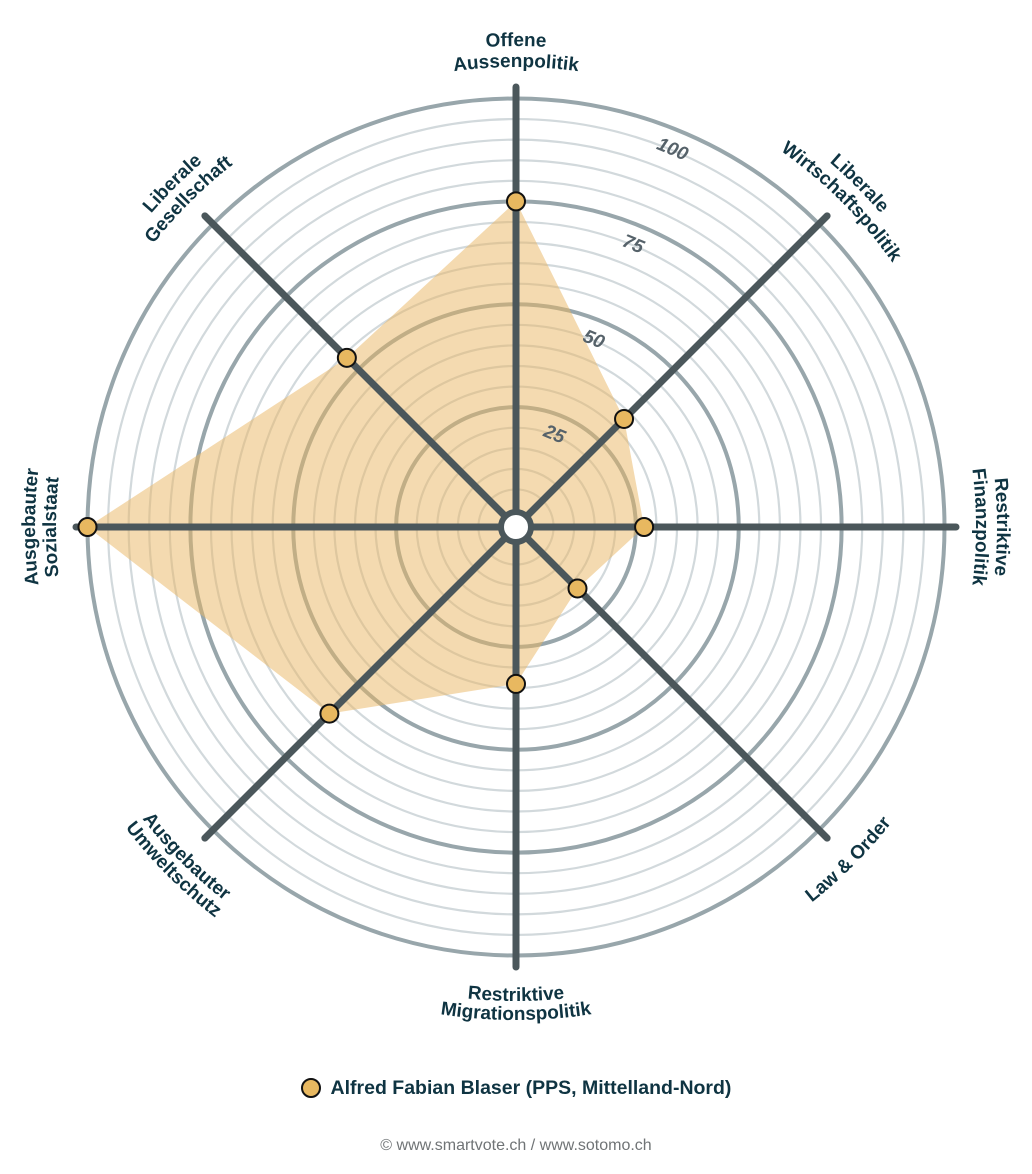 The width and height of the screenshot is (1032, 1174). I want to click on center-hub-circle, so click(516, 527).